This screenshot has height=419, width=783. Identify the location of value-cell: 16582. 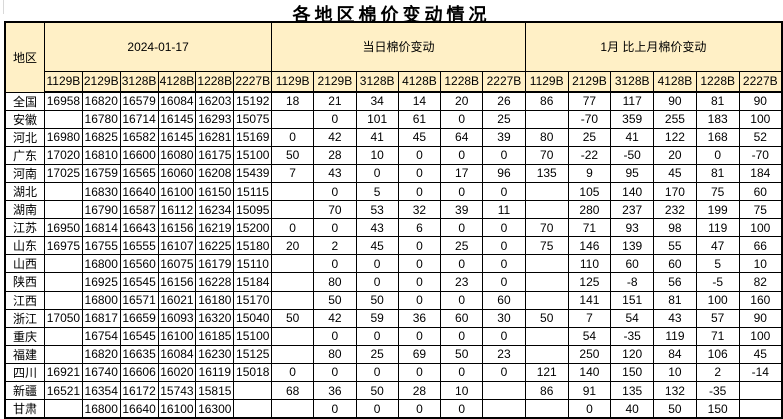
(139, 137).